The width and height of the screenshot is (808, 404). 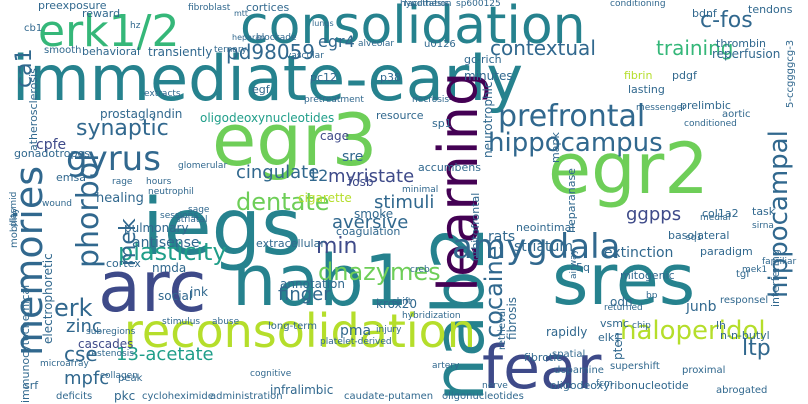 I want to click on word-reperfusion: reperfusion, so click(x=746, y=54).